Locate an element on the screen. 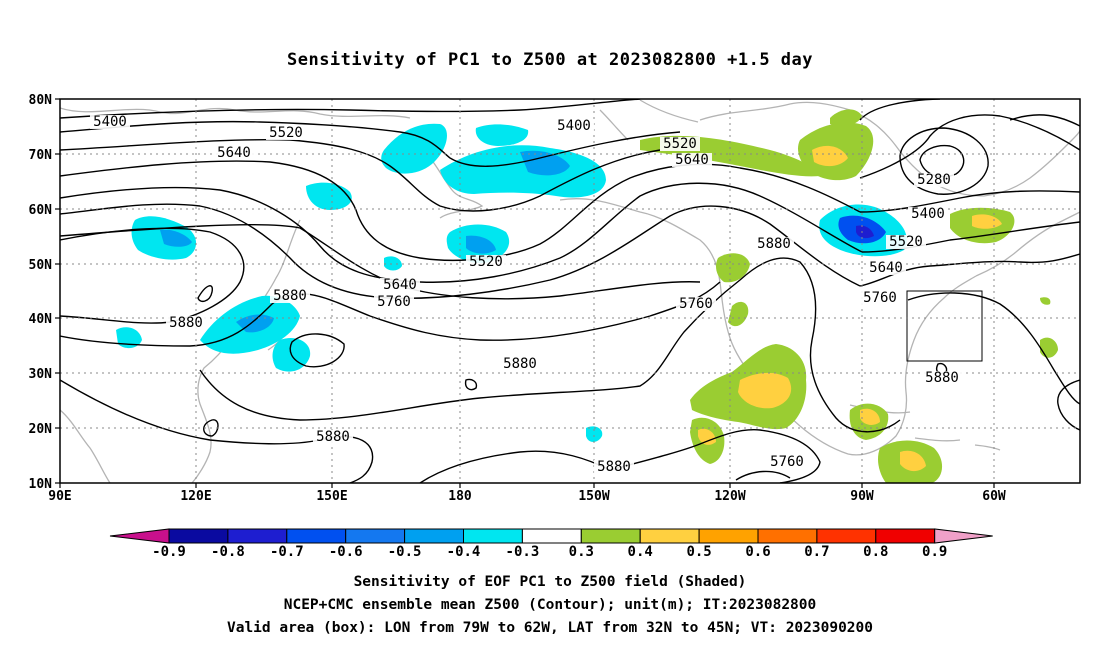 The image size is (1100, 650). x-tick-label: 120E is located at coordinates (195, 496).